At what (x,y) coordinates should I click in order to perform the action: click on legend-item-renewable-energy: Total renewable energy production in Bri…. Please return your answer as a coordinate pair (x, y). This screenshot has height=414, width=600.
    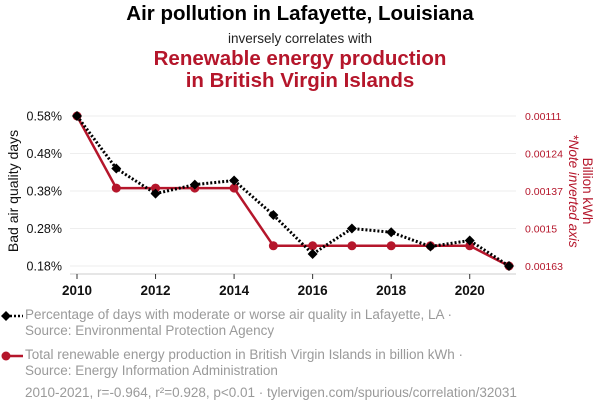
    Looking at the image, I should click on (232, 363).